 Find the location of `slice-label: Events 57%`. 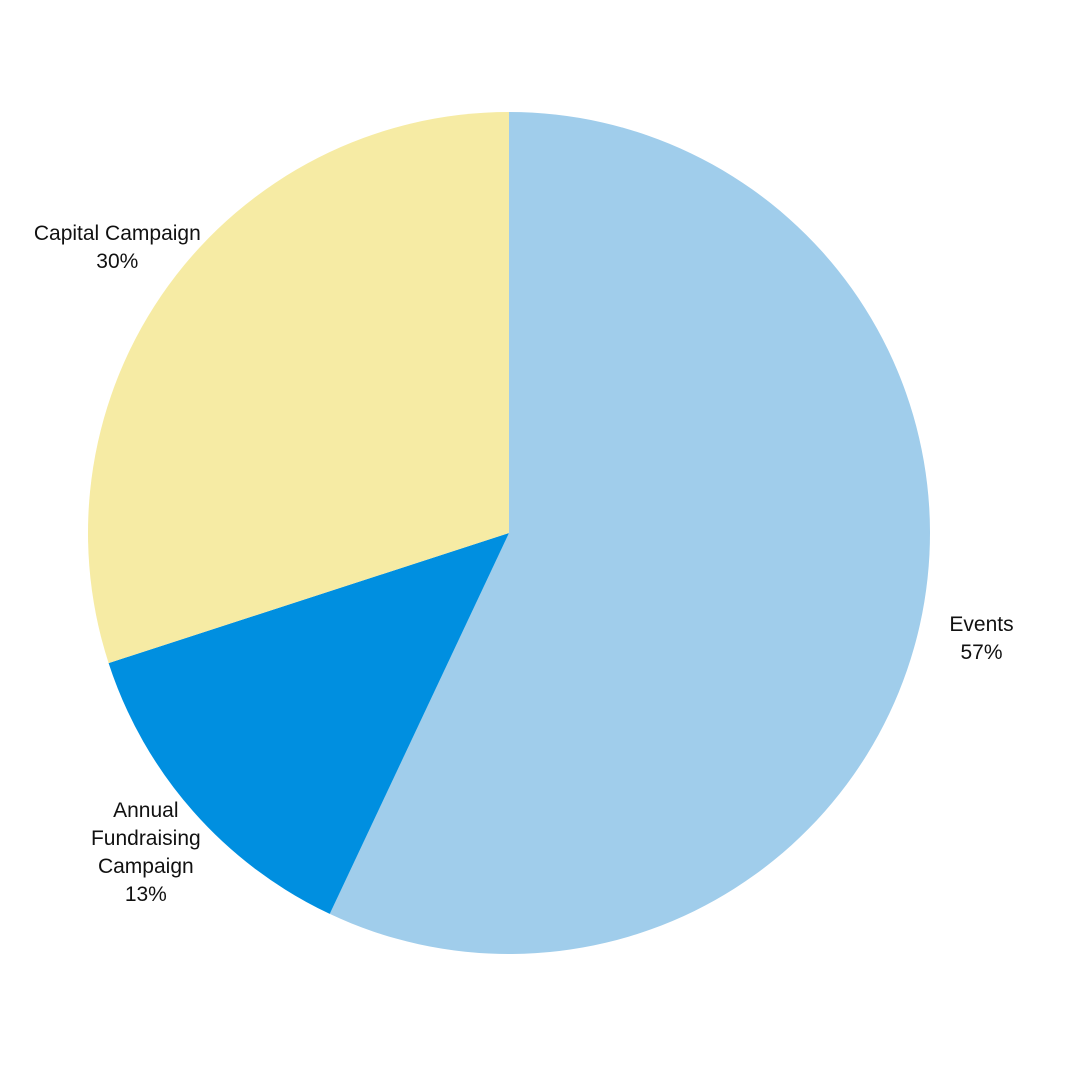

slice-label: Events 57% is located at coordinates (981, 639).